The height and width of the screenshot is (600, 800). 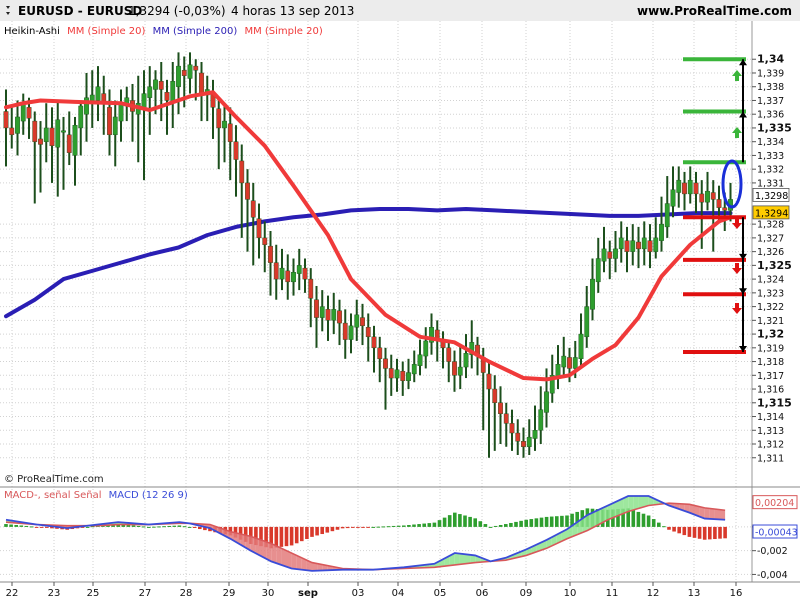 What do you see at coordinates (93, 593) in the screenshot?
I see `x-tick-label-2: 25` at bounding box center [93, 593].